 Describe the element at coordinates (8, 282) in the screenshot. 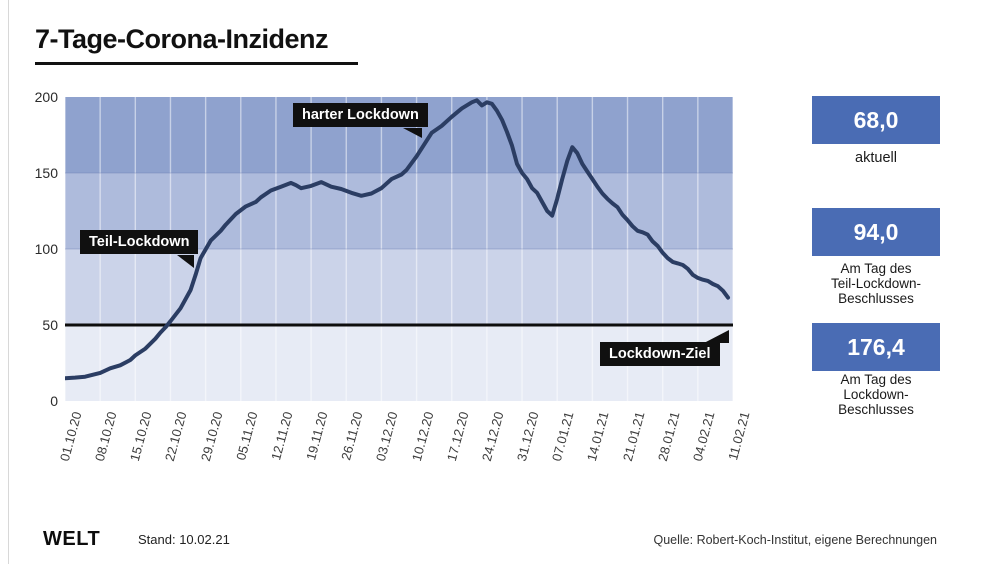

I see `left-border-line` at that location.